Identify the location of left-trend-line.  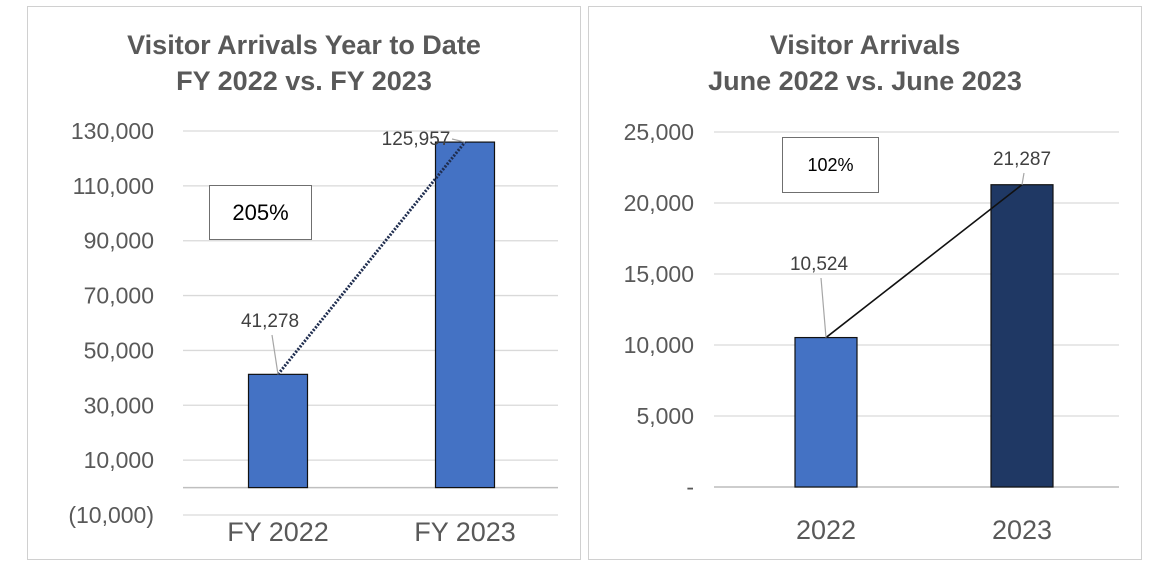
(371, 258).